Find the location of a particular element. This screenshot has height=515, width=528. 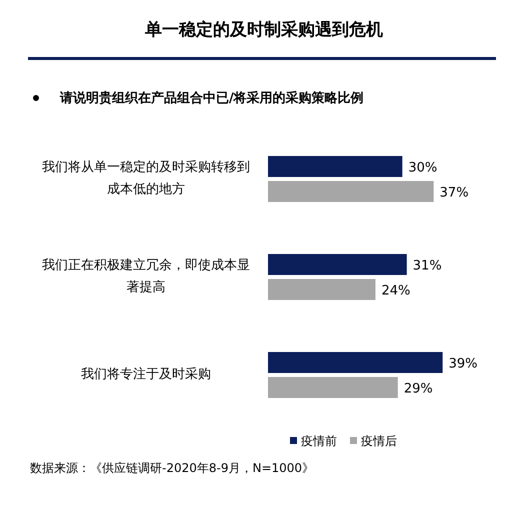

y-tick-label: 我们将从单一稳定的及时采购转移到成本低的地方 is located at coordinates (146, 179).